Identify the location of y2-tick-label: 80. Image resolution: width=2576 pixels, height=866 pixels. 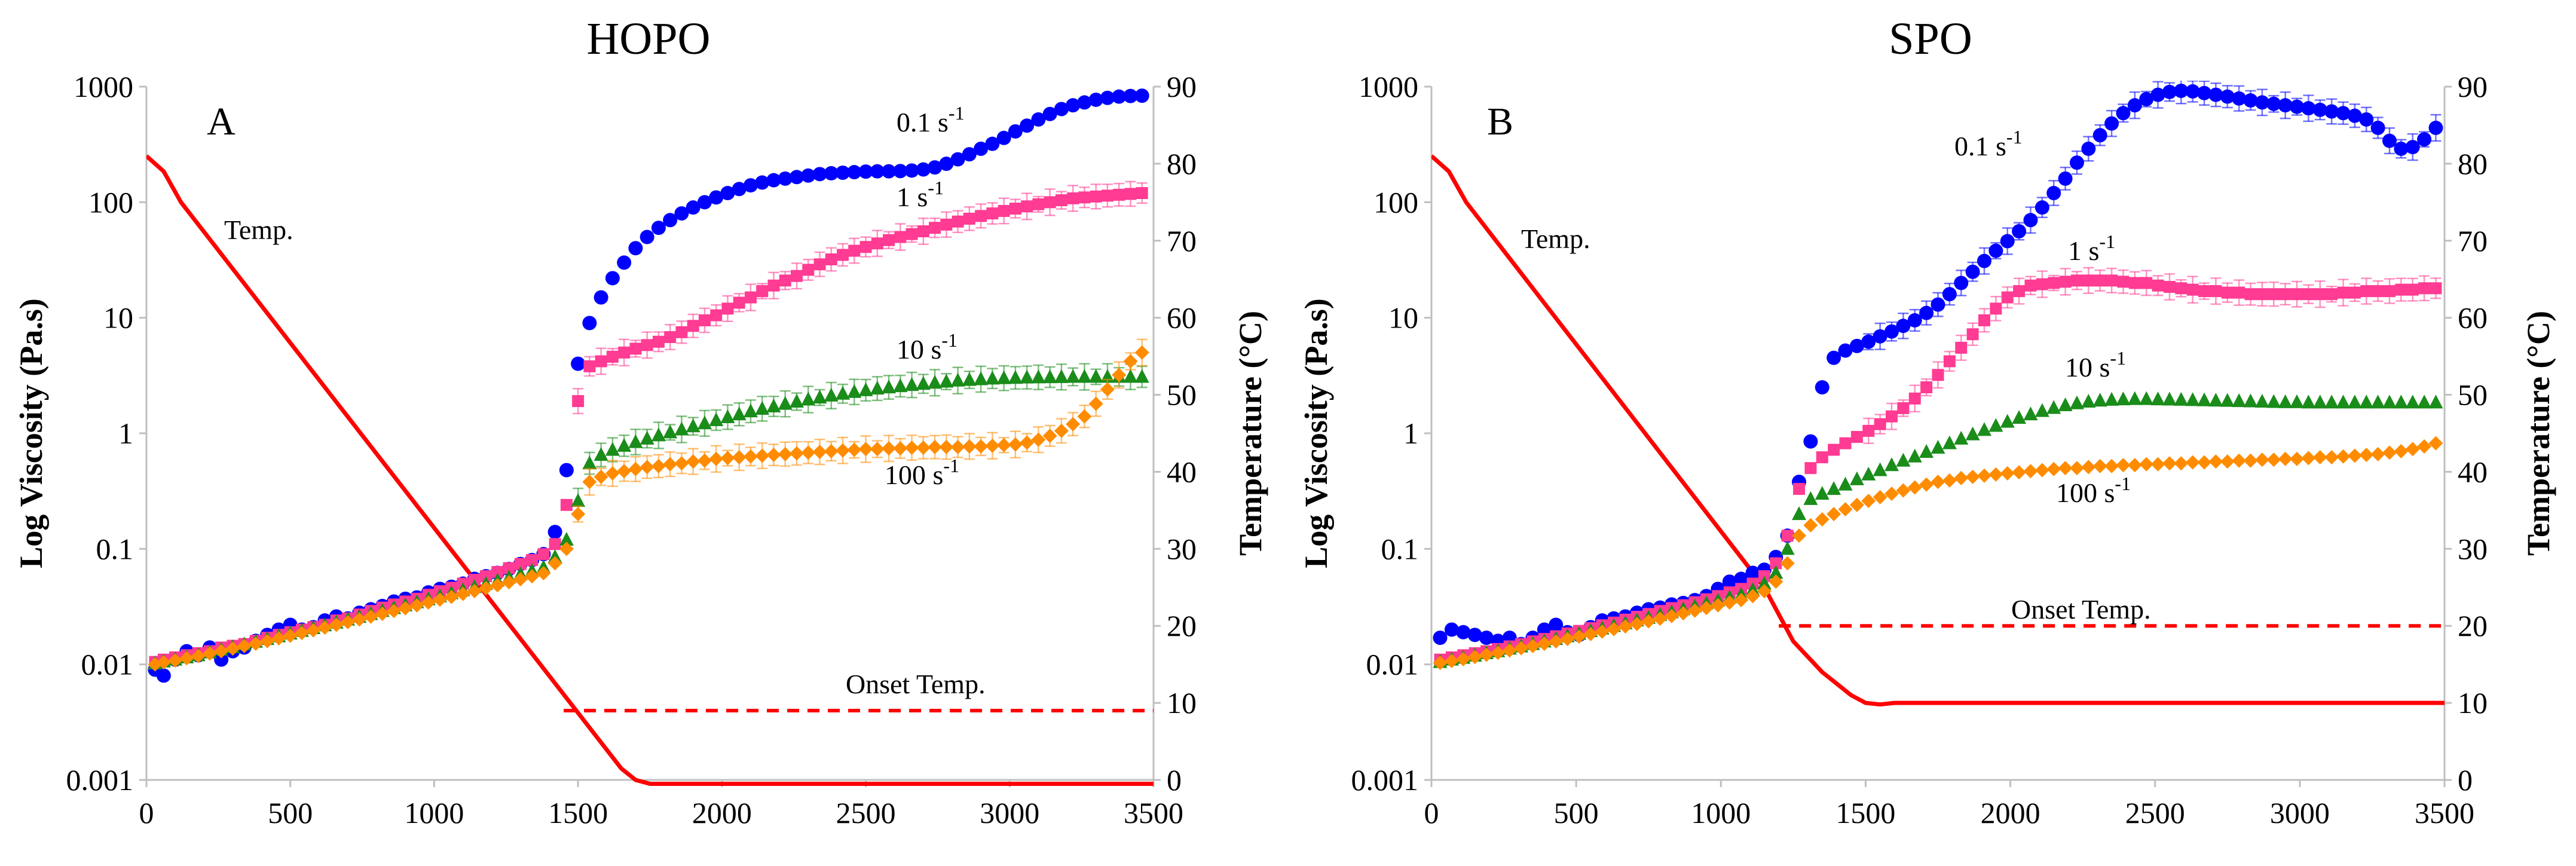
(1182, 163).